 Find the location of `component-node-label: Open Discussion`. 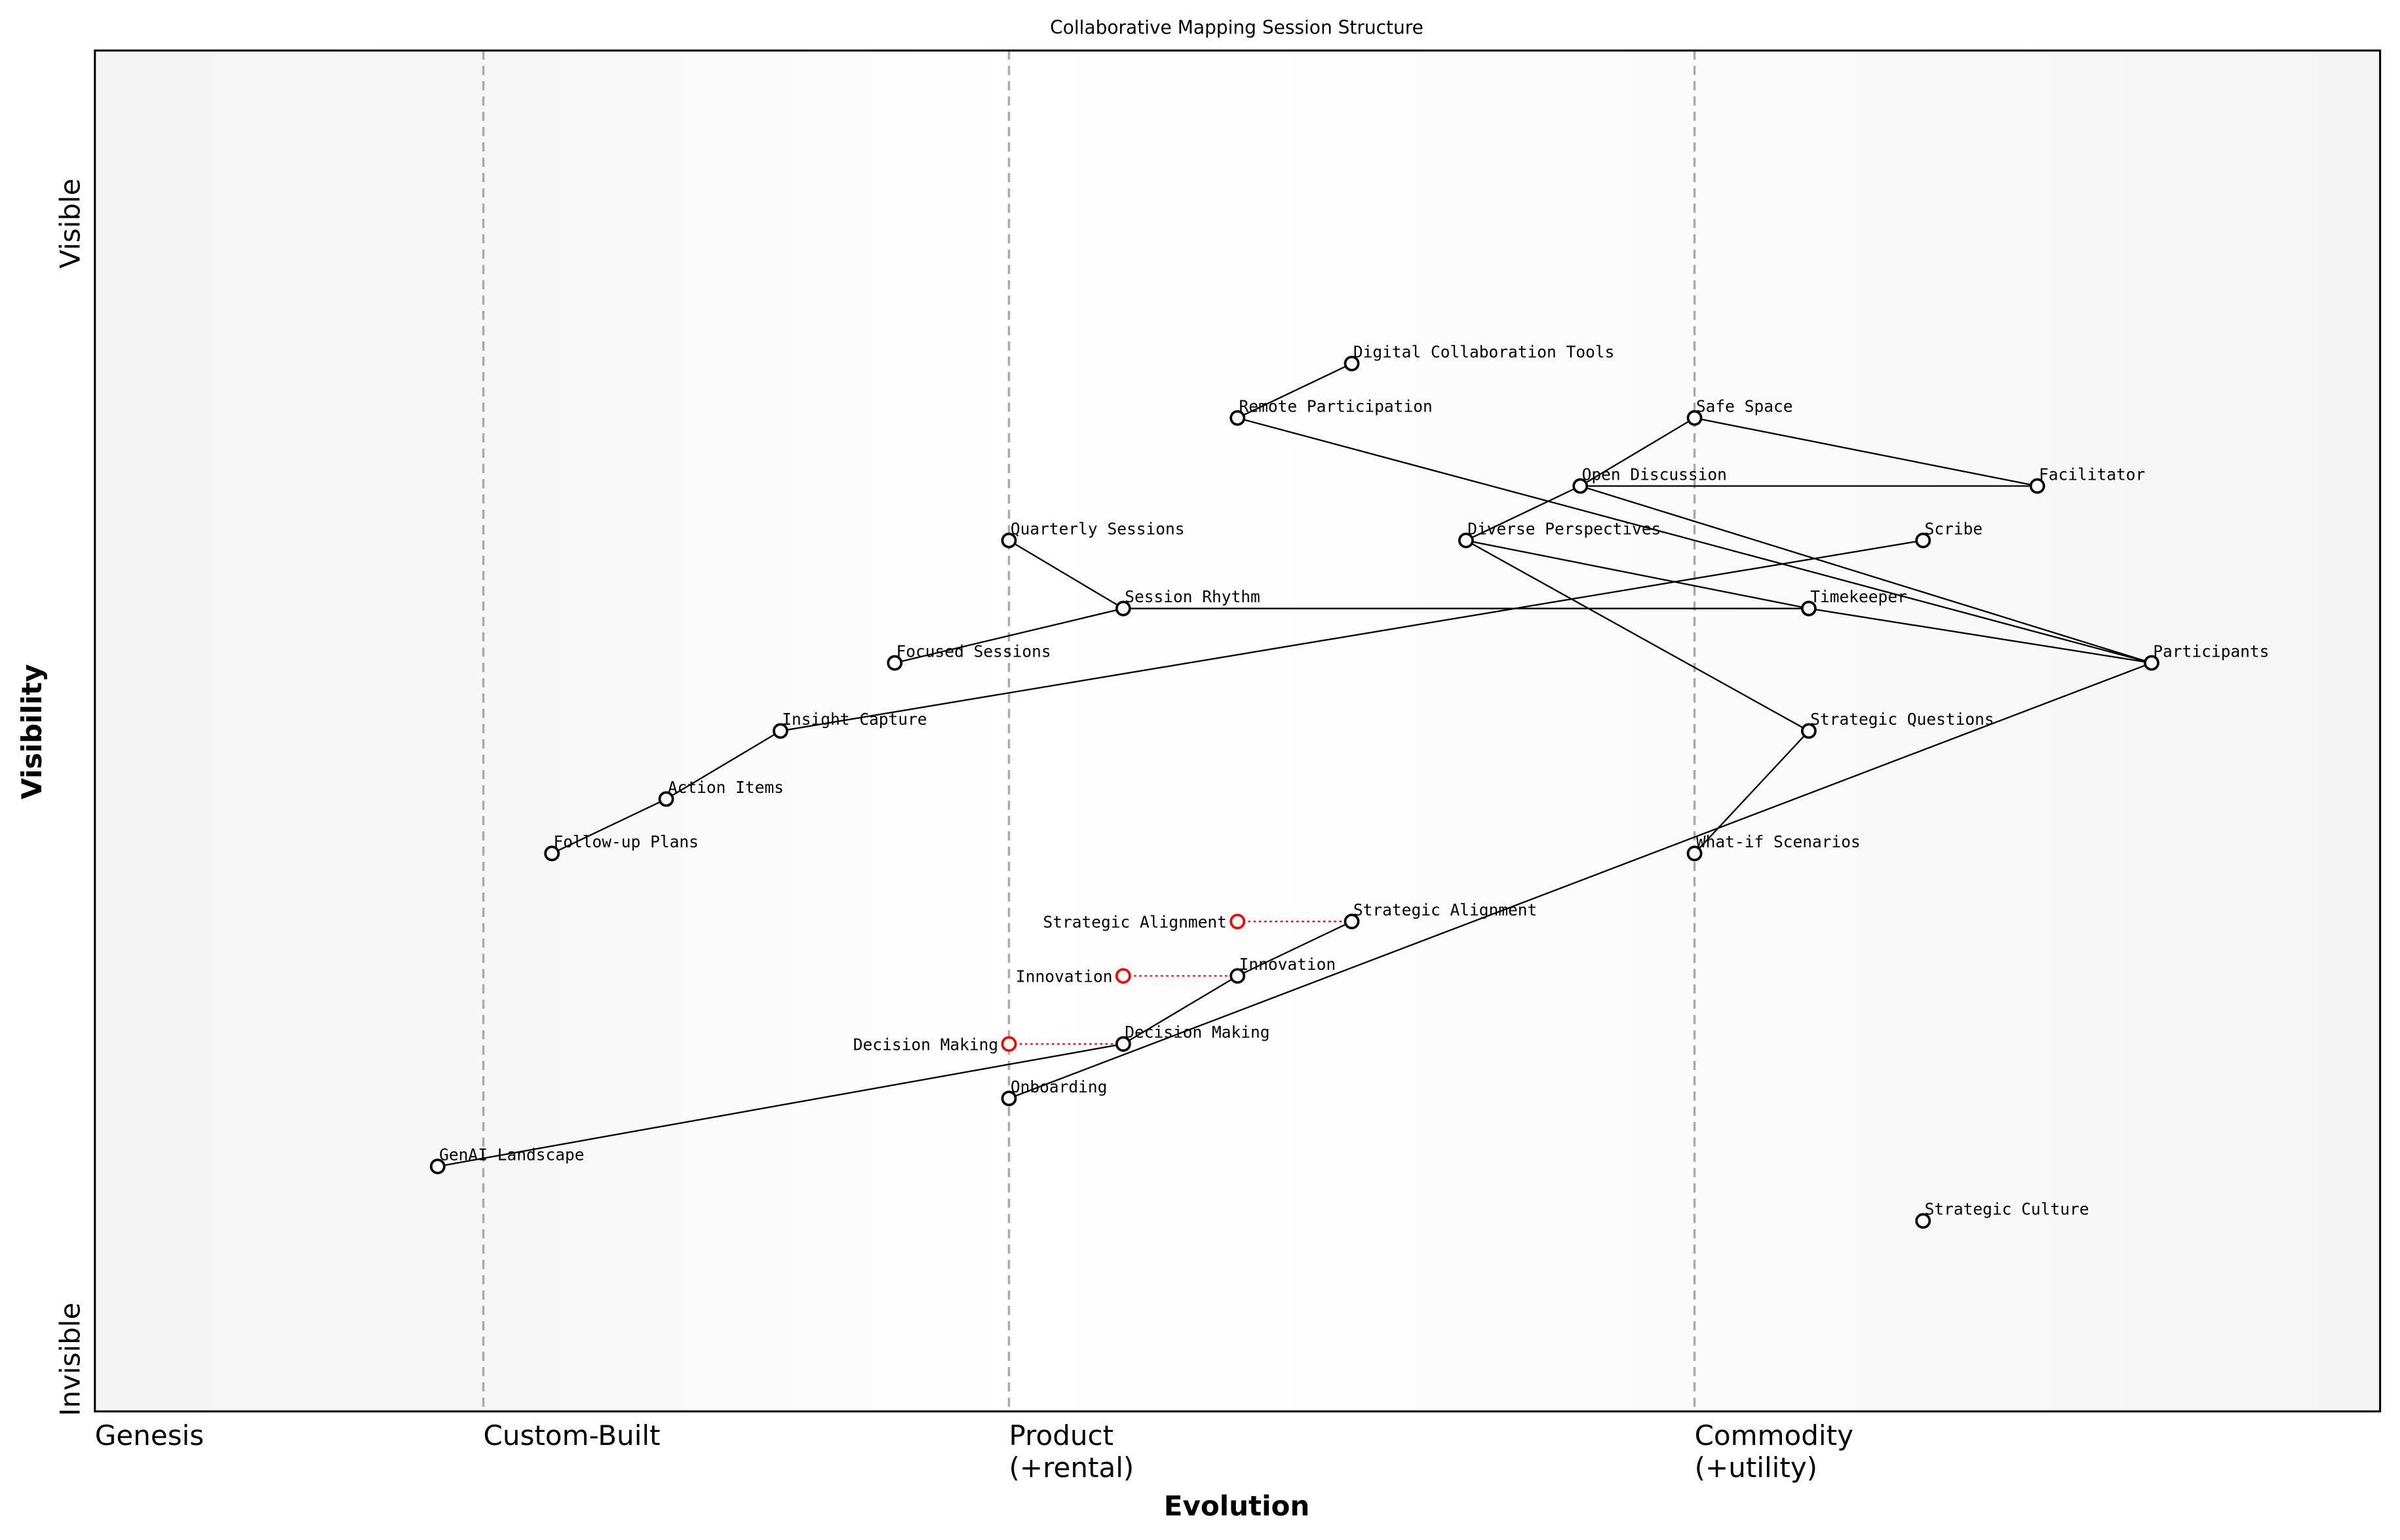

component-node-label: Open Discussion is located at coordinates (1654, 474).